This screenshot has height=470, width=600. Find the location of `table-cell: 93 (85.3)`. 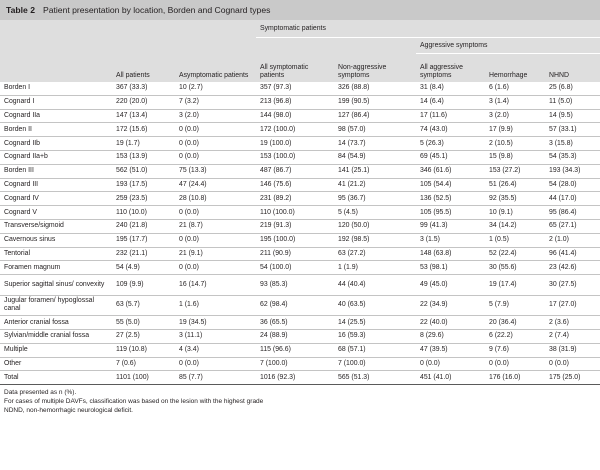

table-cell: 93 (85.3) is located at coordinates (295, 285).